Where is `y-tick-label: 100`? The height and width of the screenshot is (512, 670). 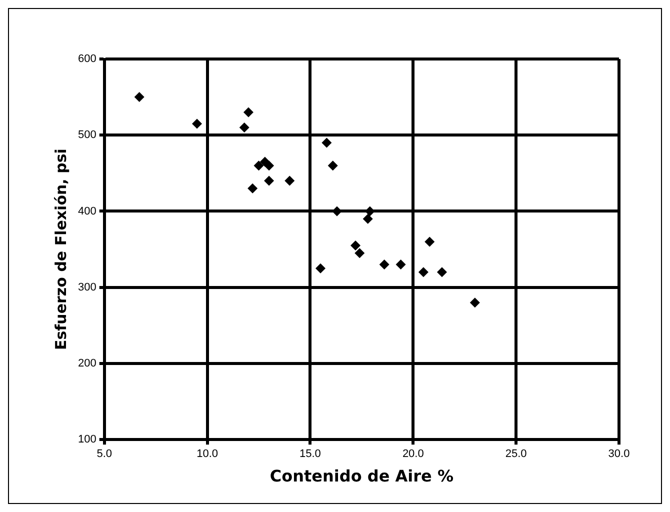 y-tick-label: 100 is located at coordinates (87, 440).